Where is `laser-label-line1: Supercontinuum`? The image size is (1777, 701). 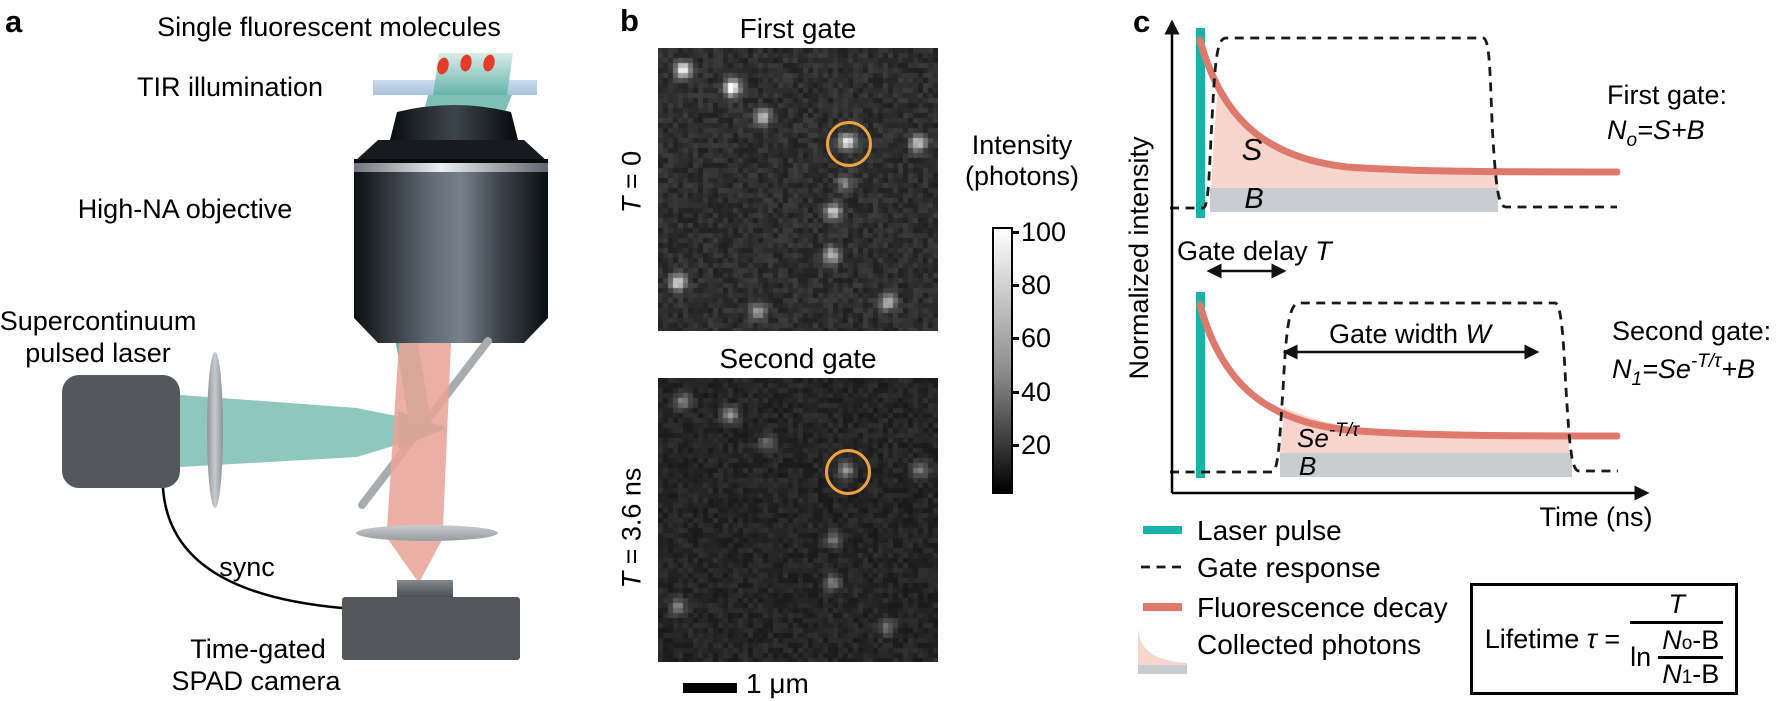 laser-label-line1: Supercontinuum is located at coordinates (98, 321).